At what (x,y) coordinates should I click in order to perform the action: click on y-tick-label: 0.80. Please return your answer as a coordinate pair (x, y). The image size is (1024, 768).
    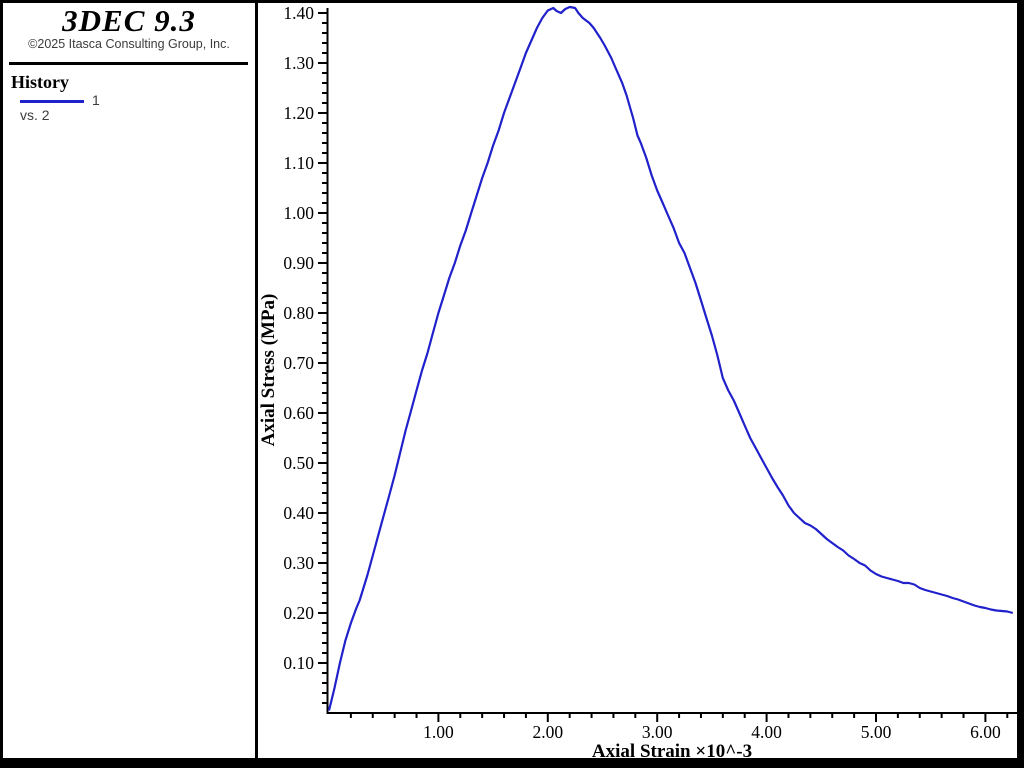
    Looking at the image, I should click on (298, 313).